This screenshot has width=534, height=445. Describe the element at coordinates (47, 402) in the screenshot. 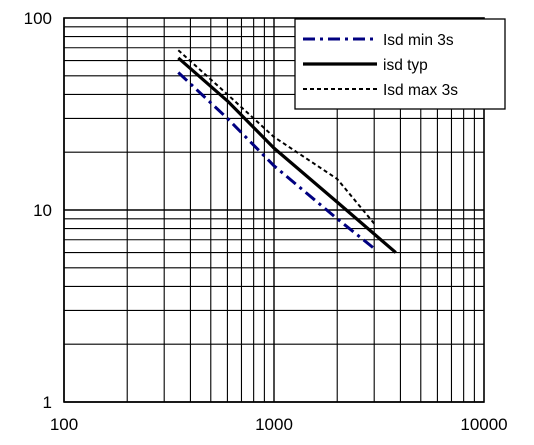

I see `y-tick-label: 1` at that location.